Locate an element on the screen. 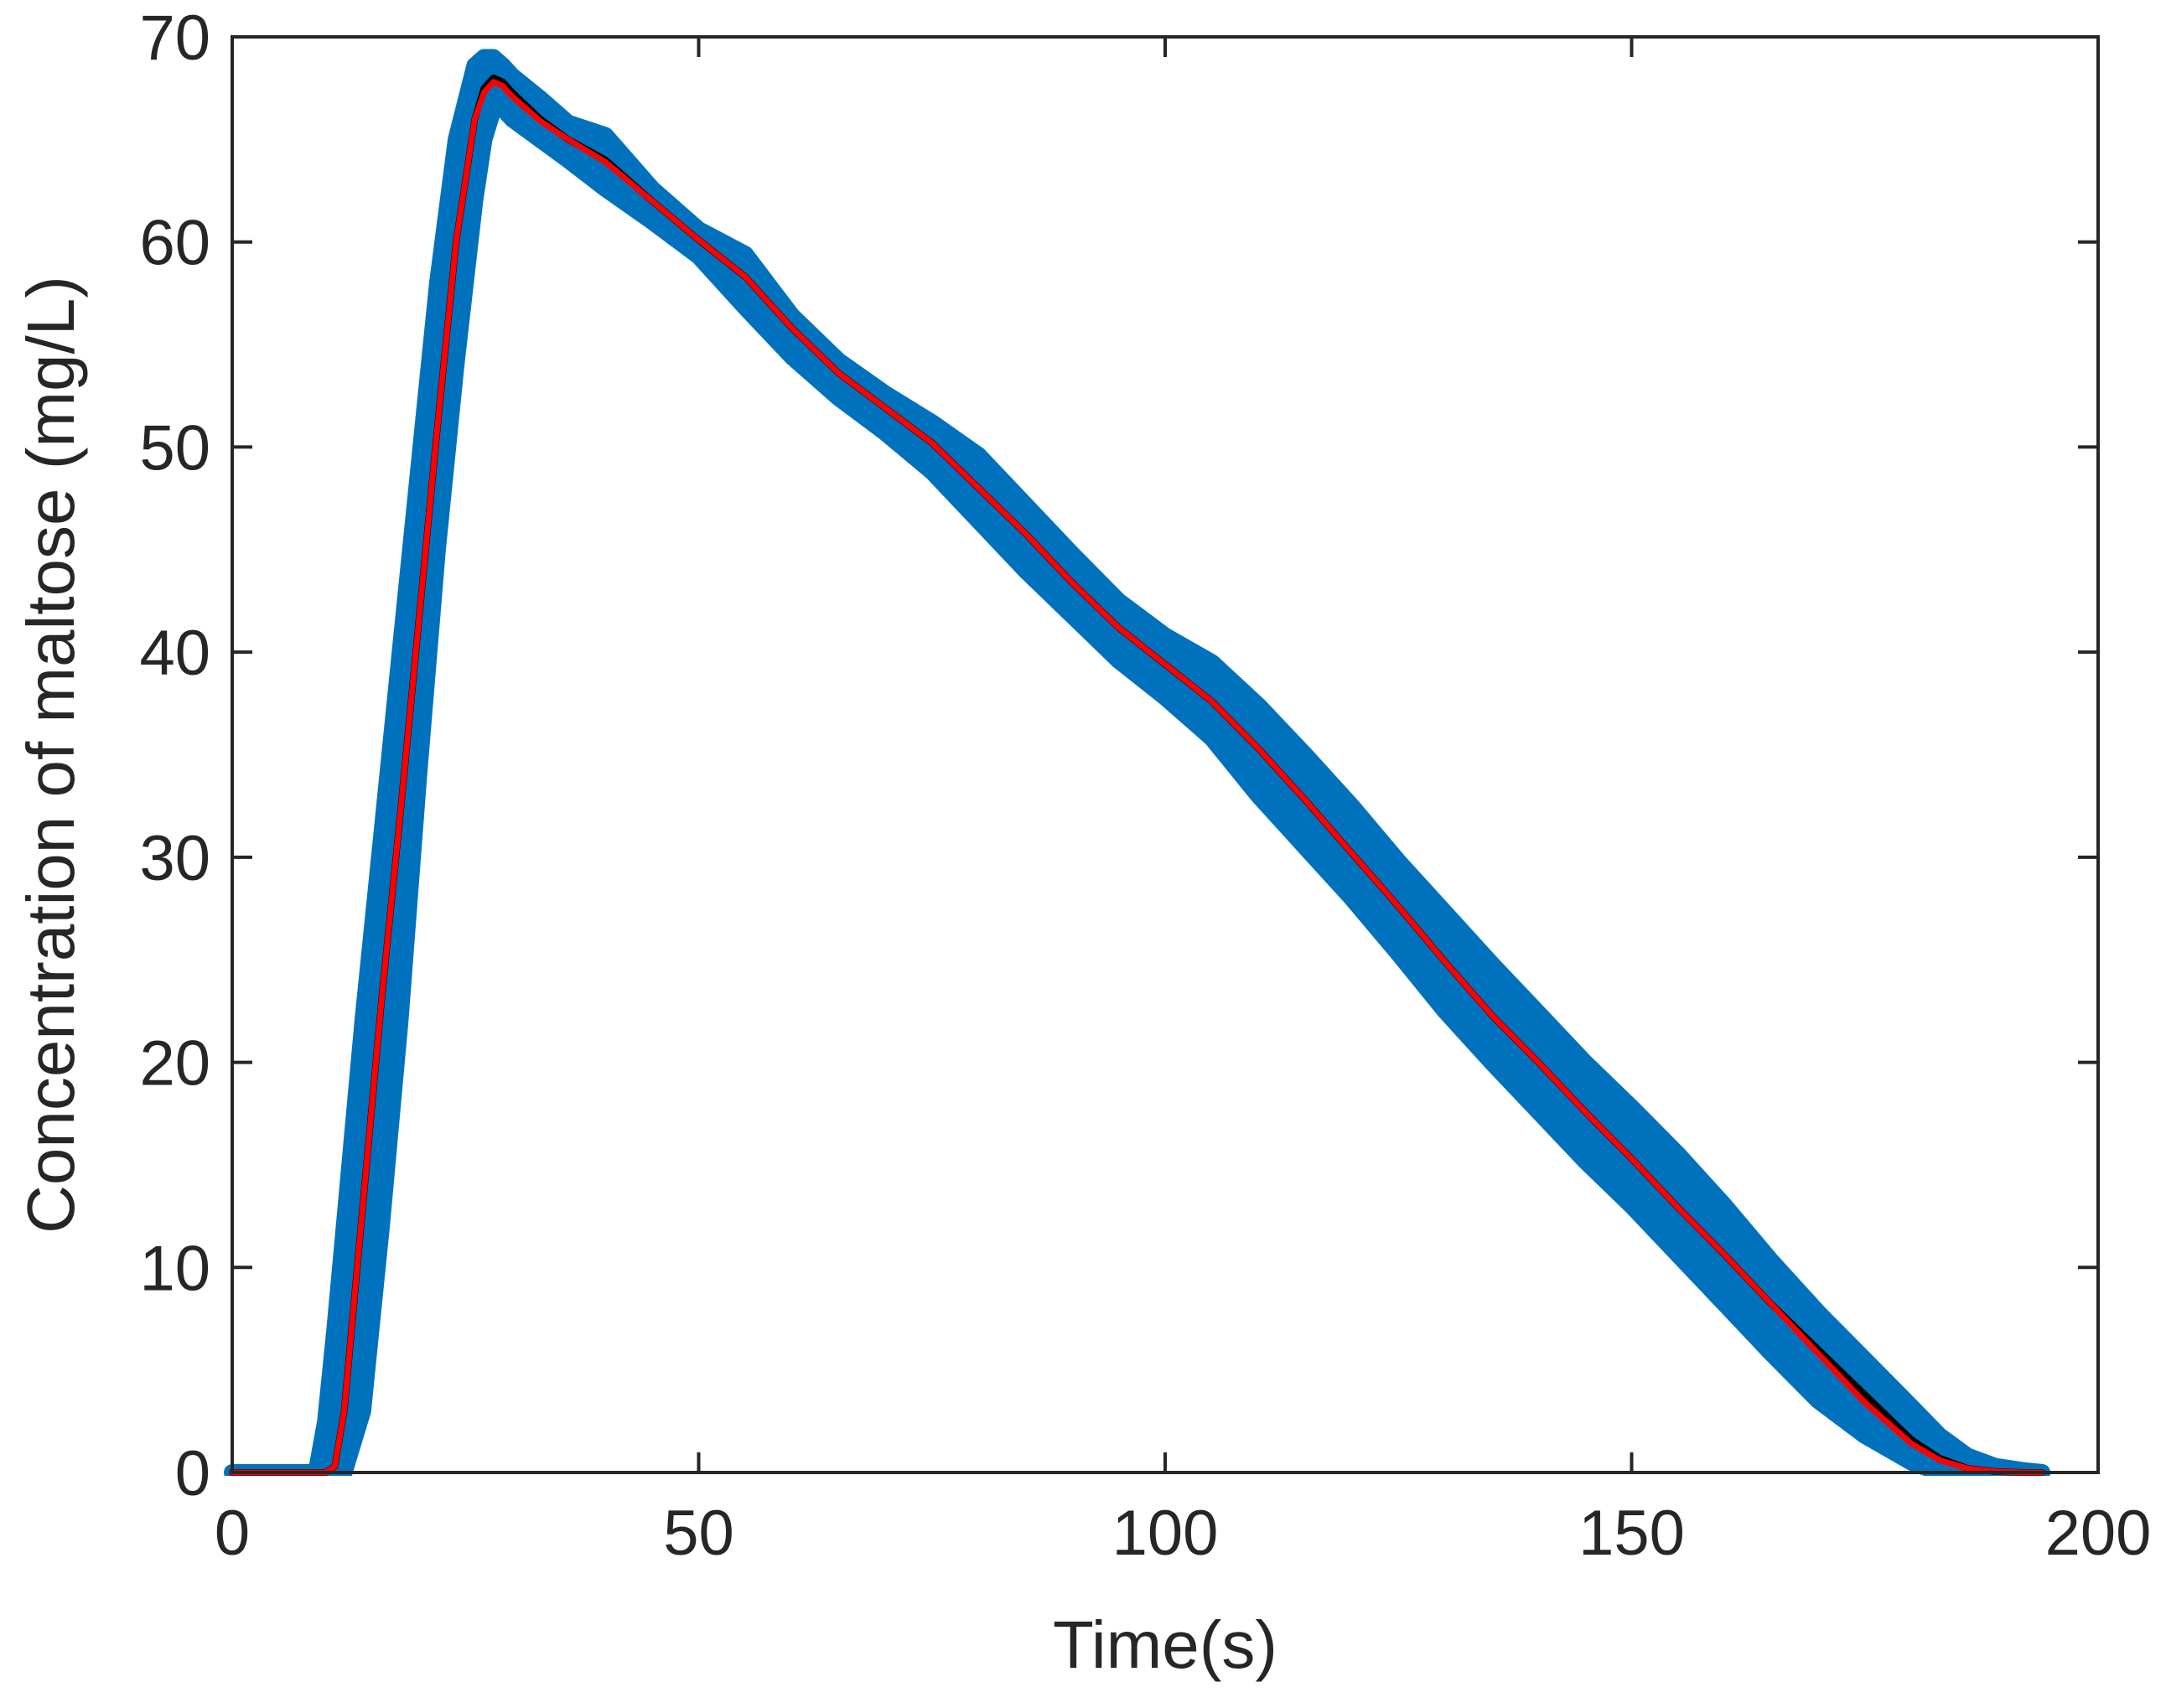 Image resolution: width=2166 pixels, height=1708 pixels. x-tick-label: 200 is located at coordinates (2098, 1534).